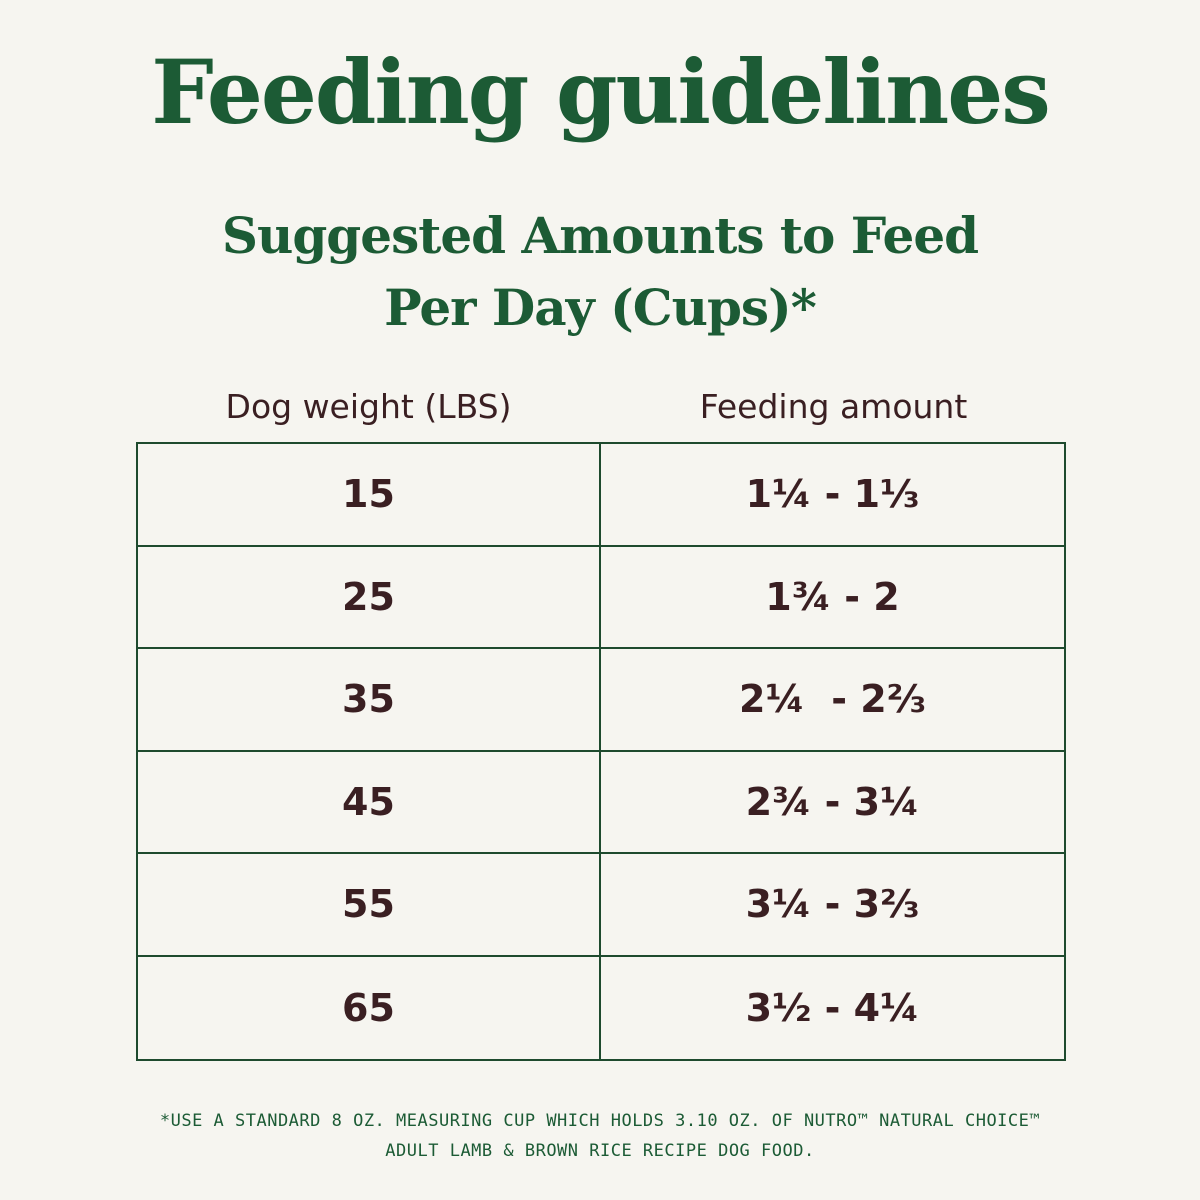  What do you see at coordinates (832, 801) in the screenshot?
I see `amount-cell: 2¾ - 3¼` at bounding box center [832, 801].